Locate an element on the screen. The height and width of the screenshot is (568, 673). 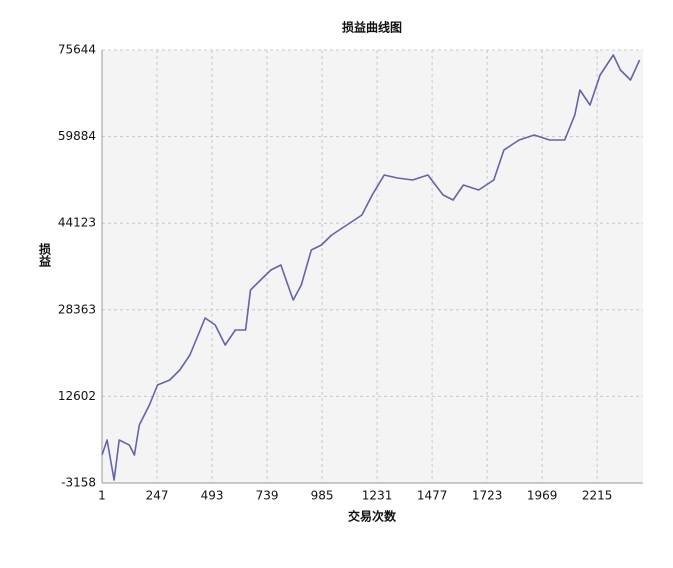
x-tick-label: 985 is located at coordinates (322, 496).